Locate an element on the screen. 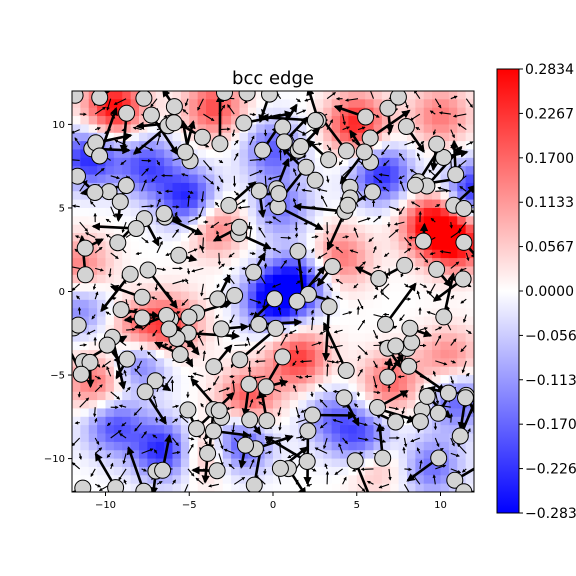  y-tick-label: 10 is located at coordinates (58, 125).